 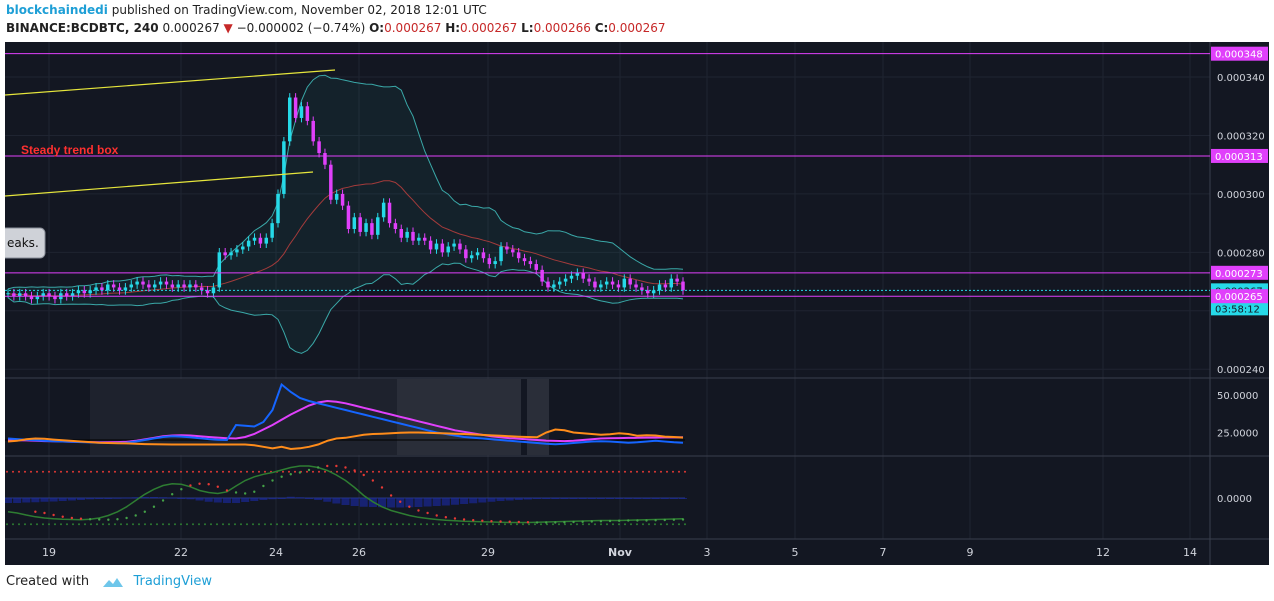 What do you see at coordinates (1241, 253) in the screenshot?
I see `price-tick: 0.000280` at bounding box center [1241, 253].